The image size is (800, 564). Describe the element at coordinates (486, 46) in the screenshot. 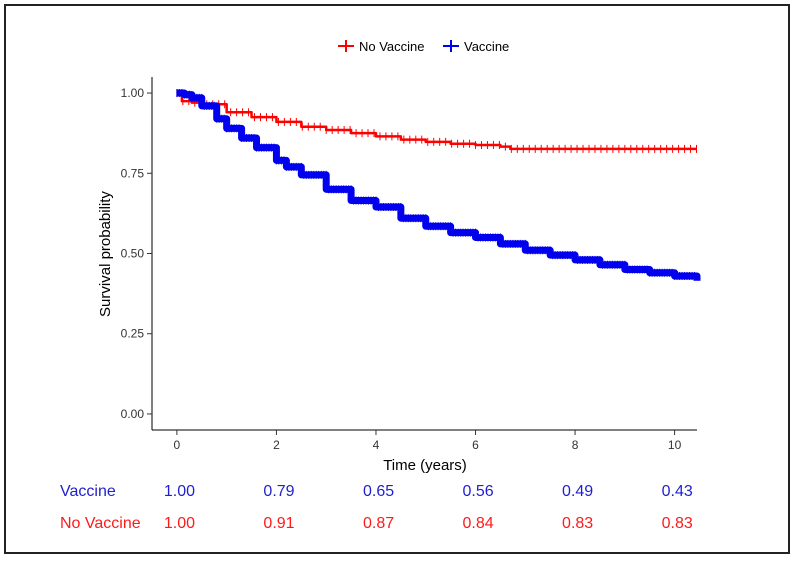

I see `legend-label: Vaccine` at that location.